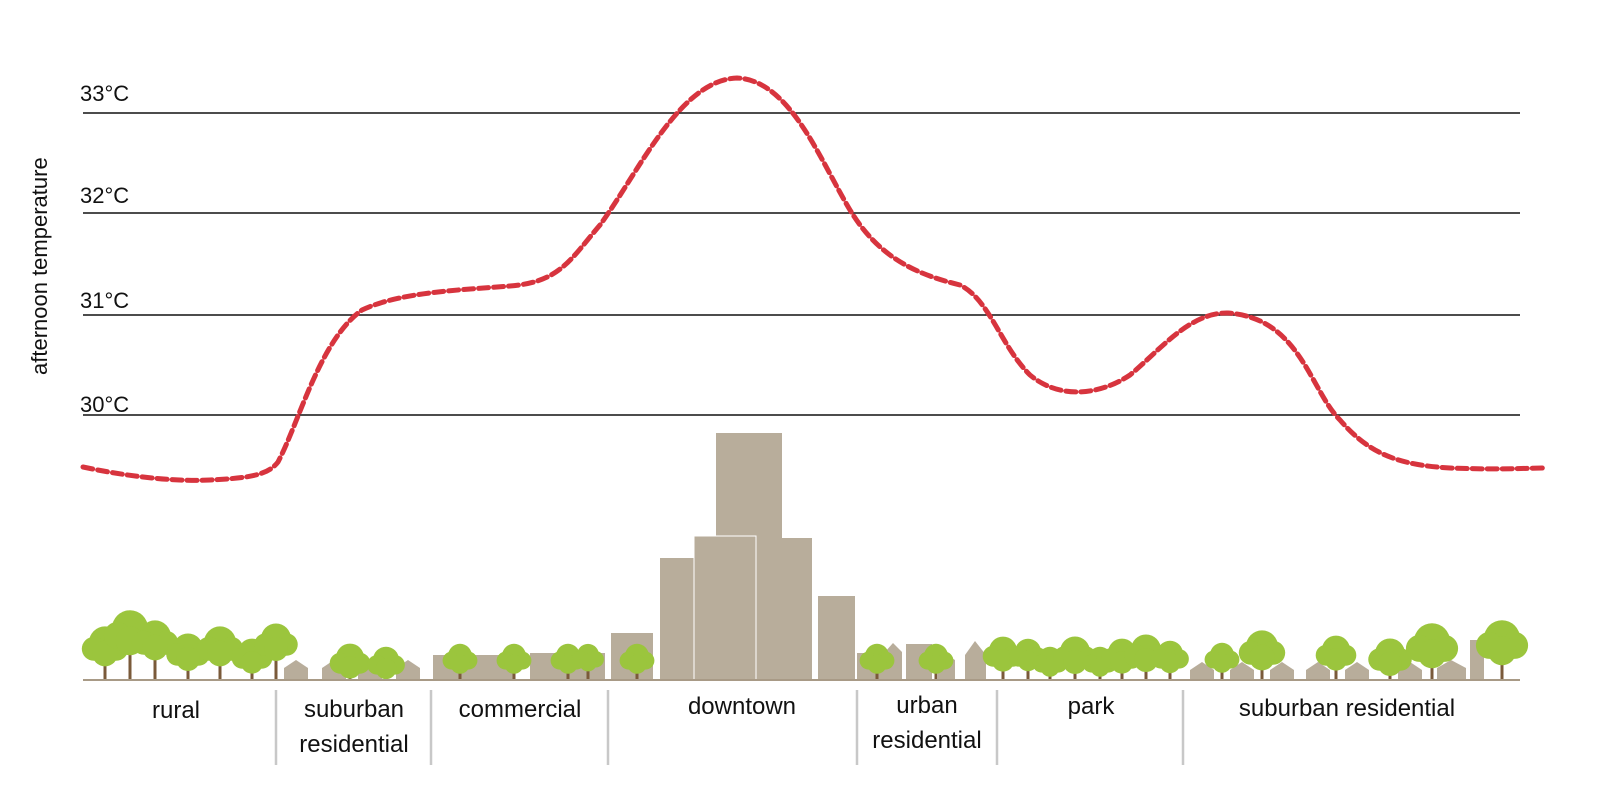 This screenshot has height=801, width=1600. I want to click on urban-building, so click(975, 660).